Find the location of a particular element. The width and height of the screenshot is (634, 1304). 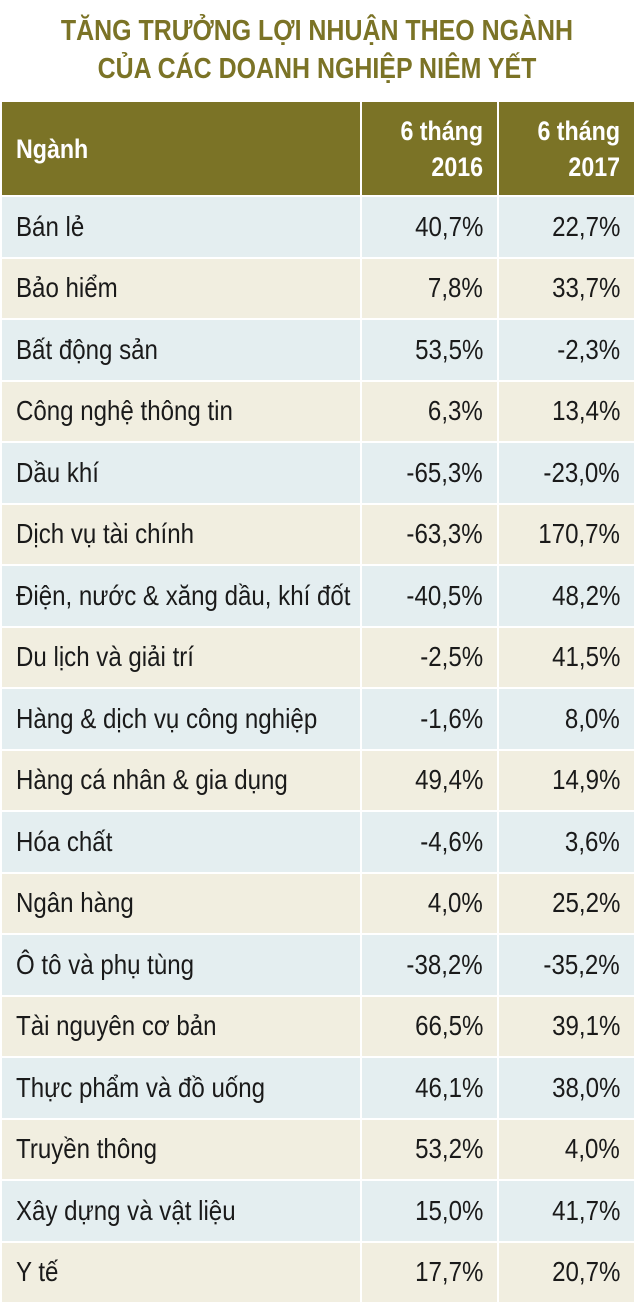

value-2016: 15,0% is located at coordinates (448, 1210).